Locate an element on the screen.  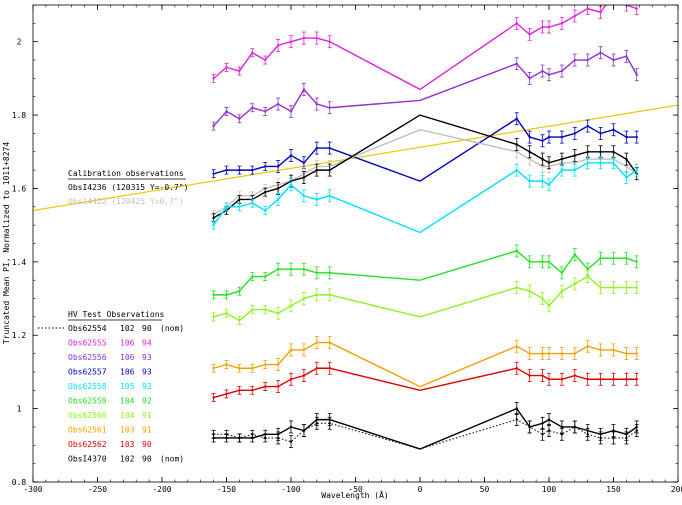
x-tick-label: -150 is located at coordinates (226, 489).